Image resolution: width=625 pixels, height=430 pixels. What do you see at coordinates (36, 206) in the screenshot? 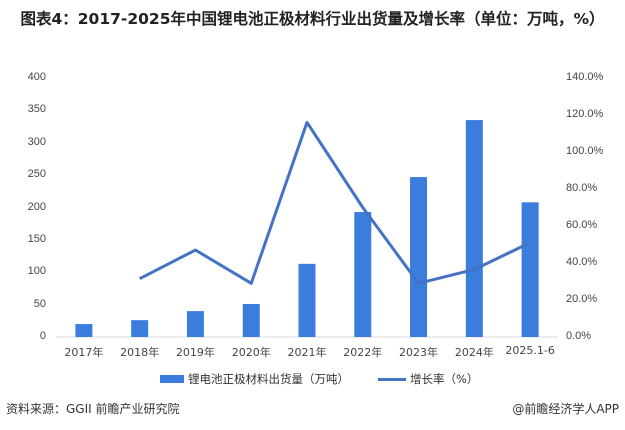
I see `y-left-tick: 200` at bounding box center [36, 206].